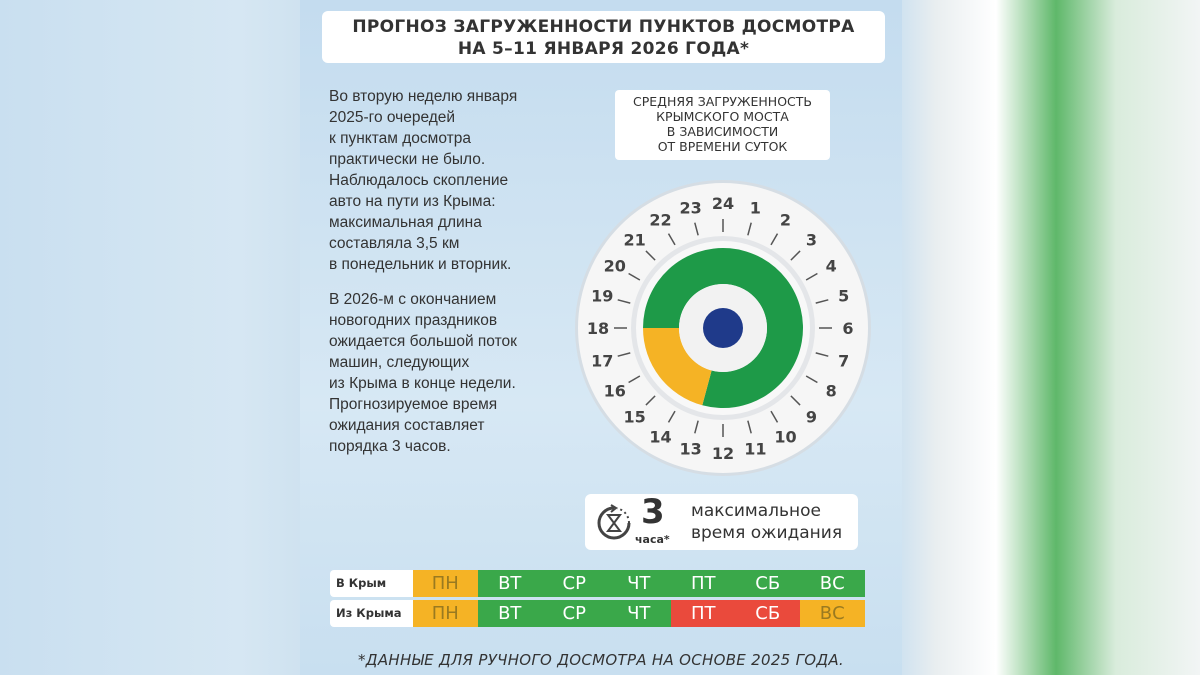 The width and height of the screenshot is (1200, 675). I want to click on hour-label: 3, so click(811, 240).